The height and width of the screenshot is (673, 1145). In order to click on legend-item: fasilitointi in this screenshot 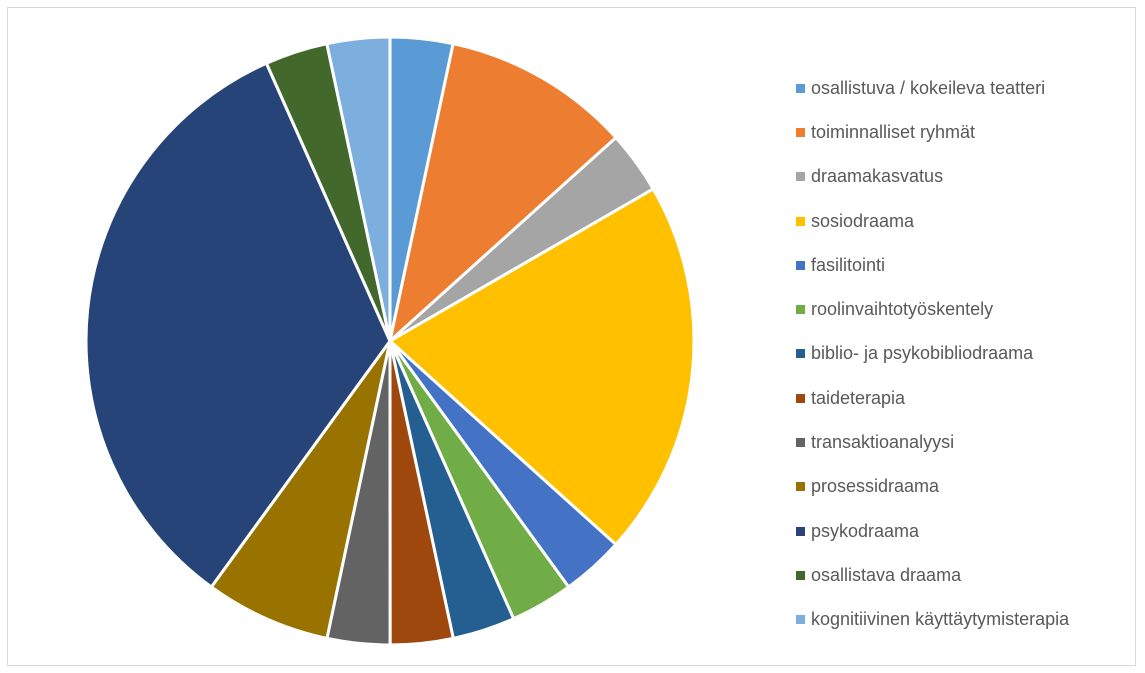, I will do `click(932, 265)`.